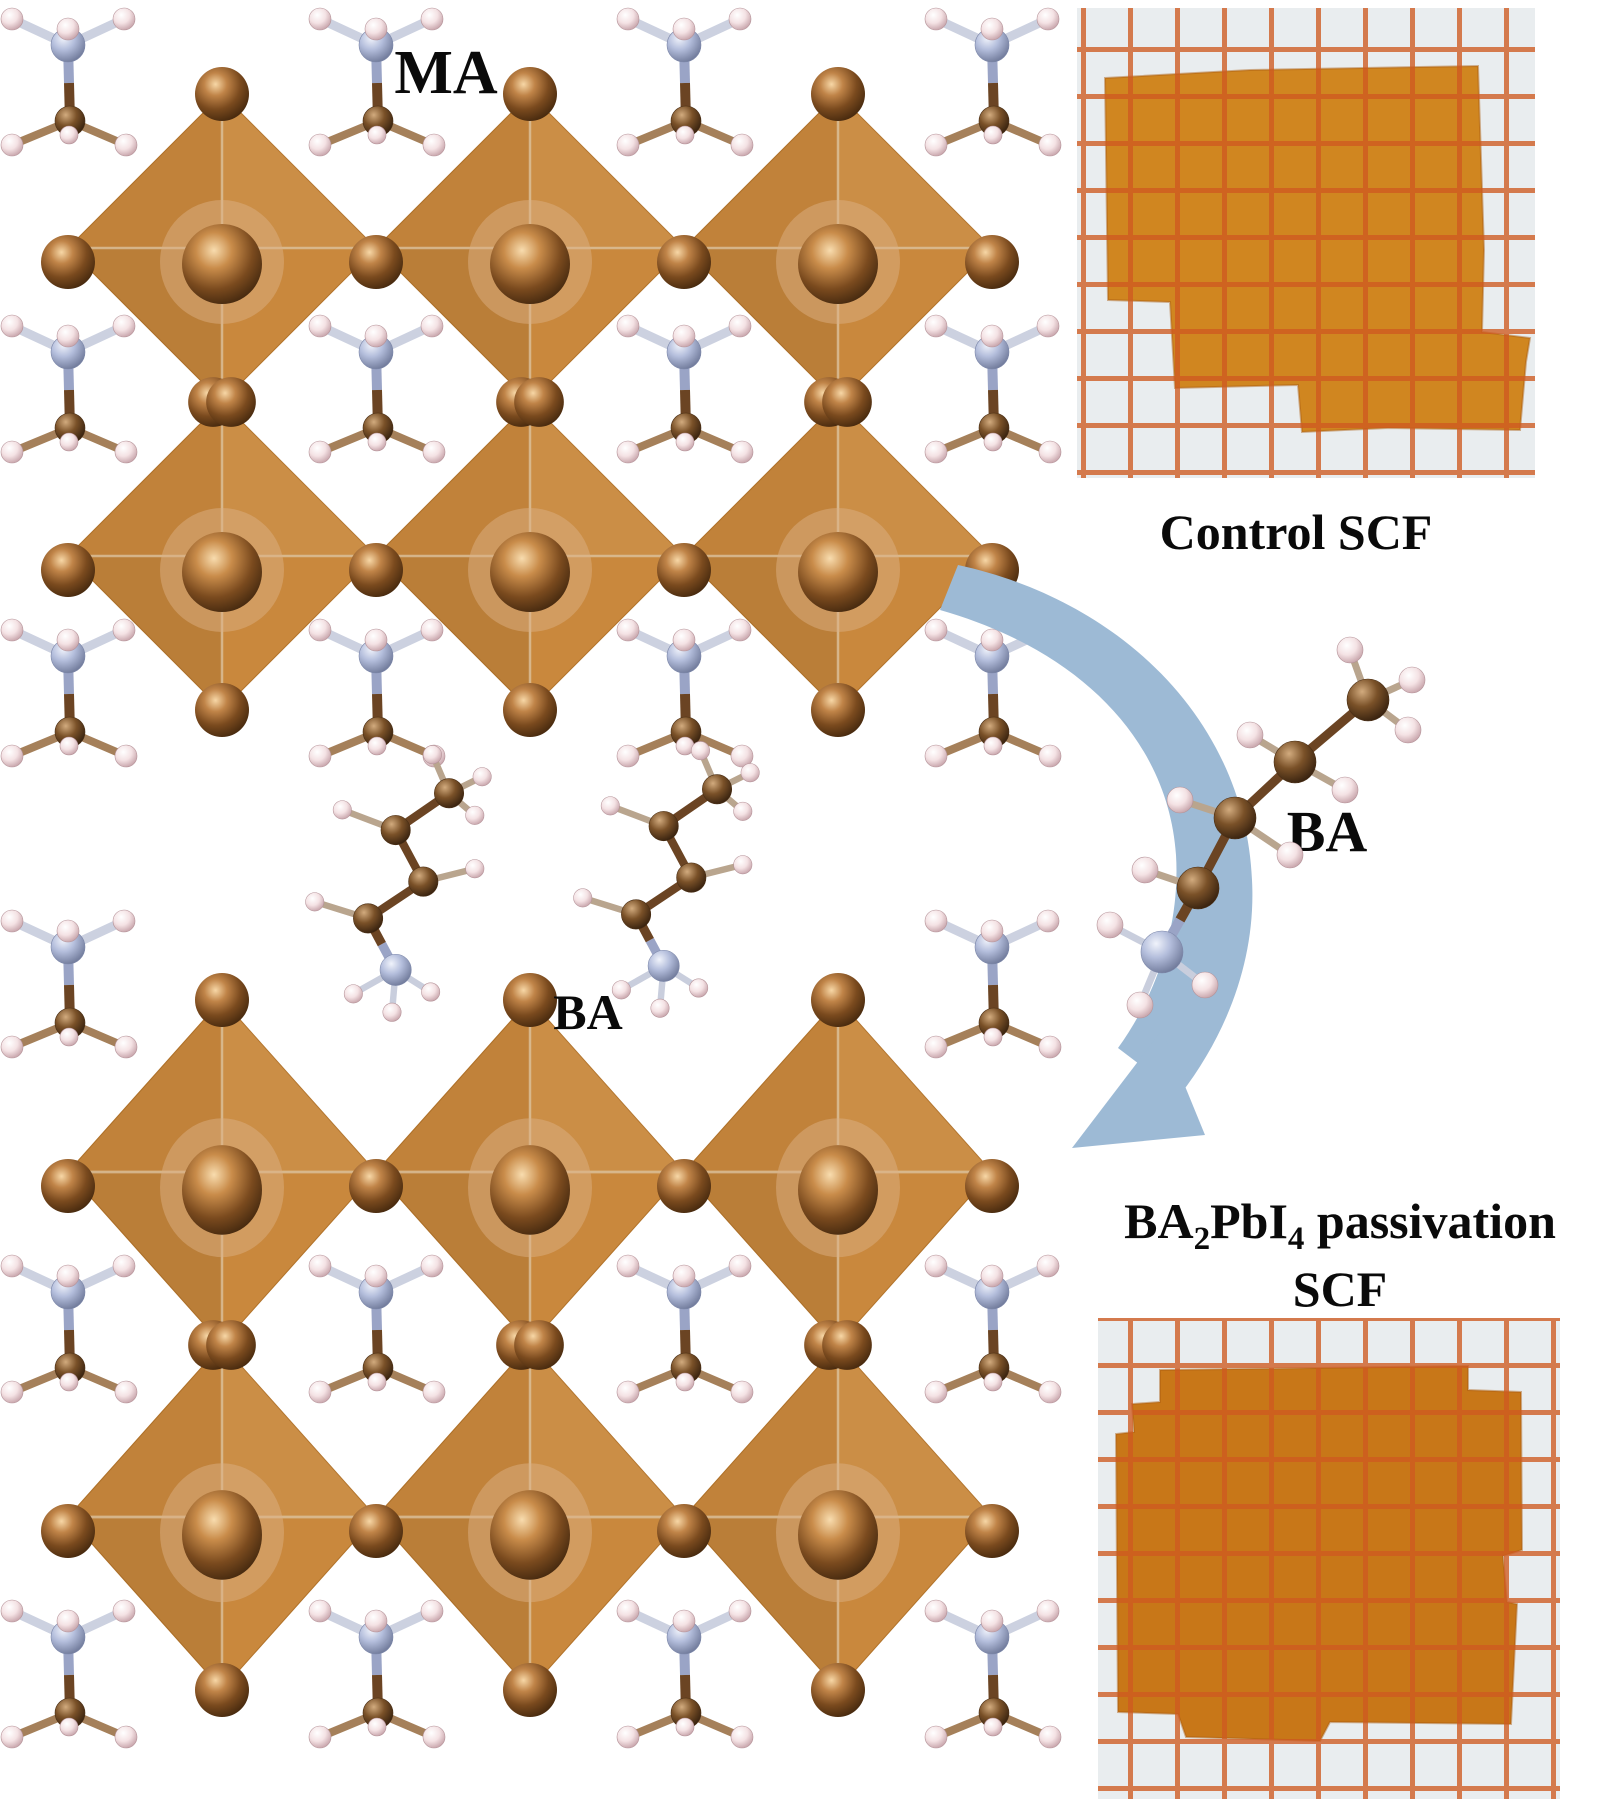 The width and height of the screenshot is (1622, 1799). I want to click on passivation-caption-line2: SCF, so click(1340, 1289).